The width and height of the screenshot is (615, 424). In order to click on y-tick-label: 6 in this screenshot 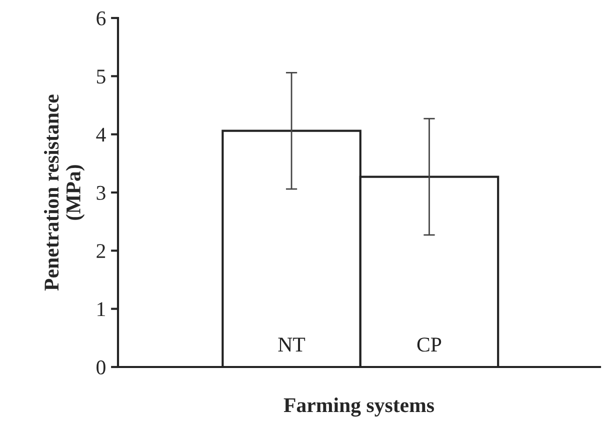, I will do `click(101, 18)`.